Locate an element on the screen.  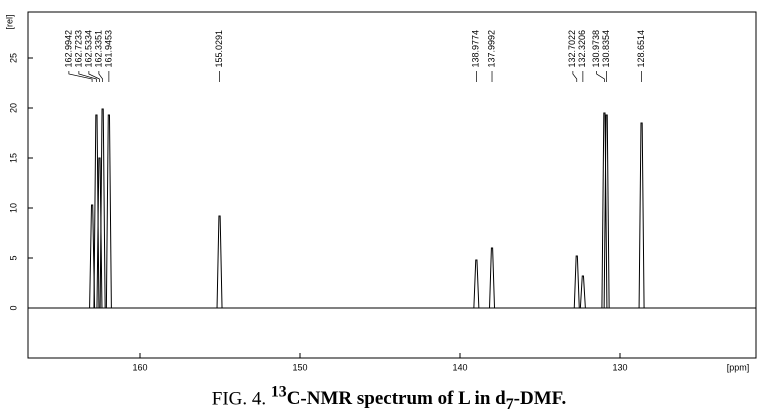
peak-label: 161.9453 is located at coordinates (108, 49).